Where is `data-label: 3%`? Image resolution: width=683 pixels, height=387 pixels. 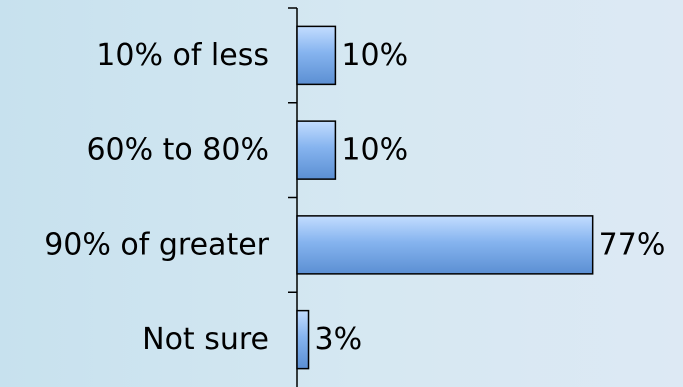 data-label: 3% is located at coordinates (339, 339).